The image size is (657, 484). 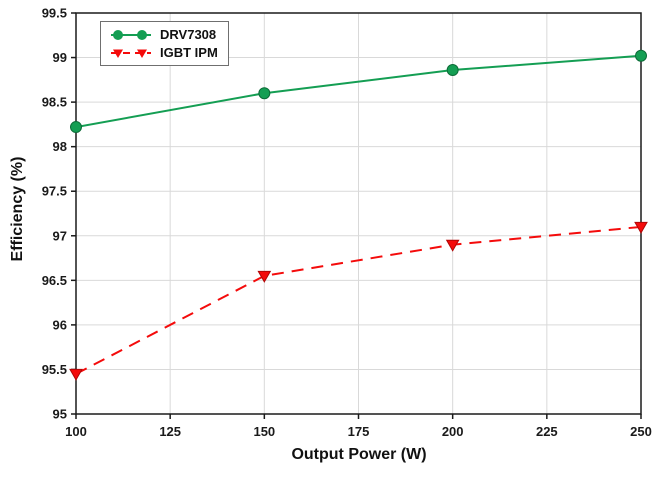 I want to click on x-tick-label: 100, so click(x=76, y=431).